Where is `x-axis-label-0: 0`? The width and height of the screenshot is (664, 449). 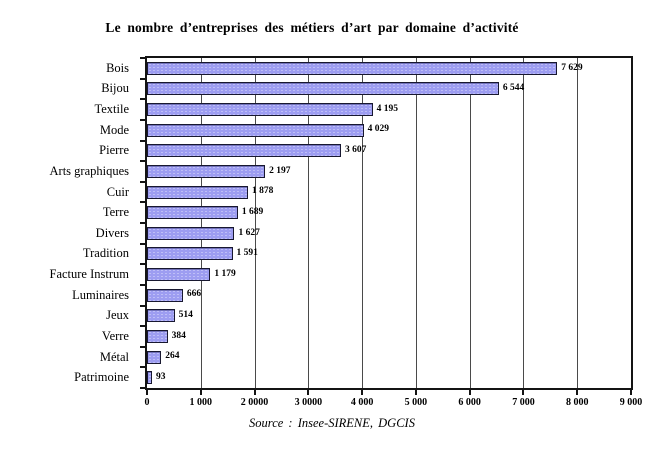 x-axis-label-0: 0 is located at coordinates (147, 402).